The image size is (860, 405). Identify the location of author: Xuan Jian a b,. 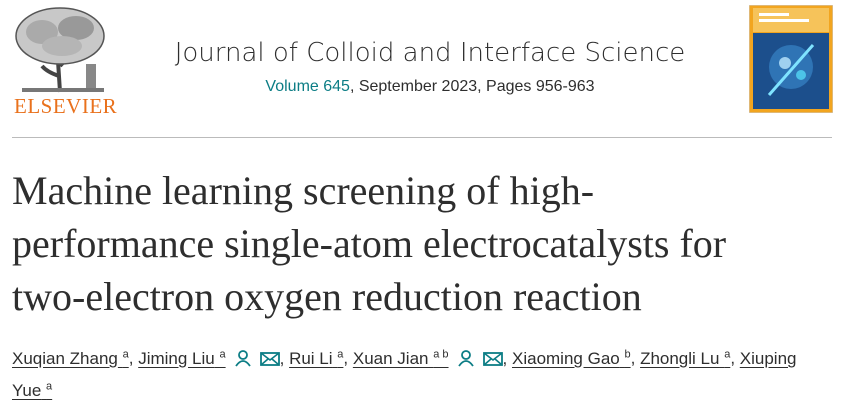
(430, 358).